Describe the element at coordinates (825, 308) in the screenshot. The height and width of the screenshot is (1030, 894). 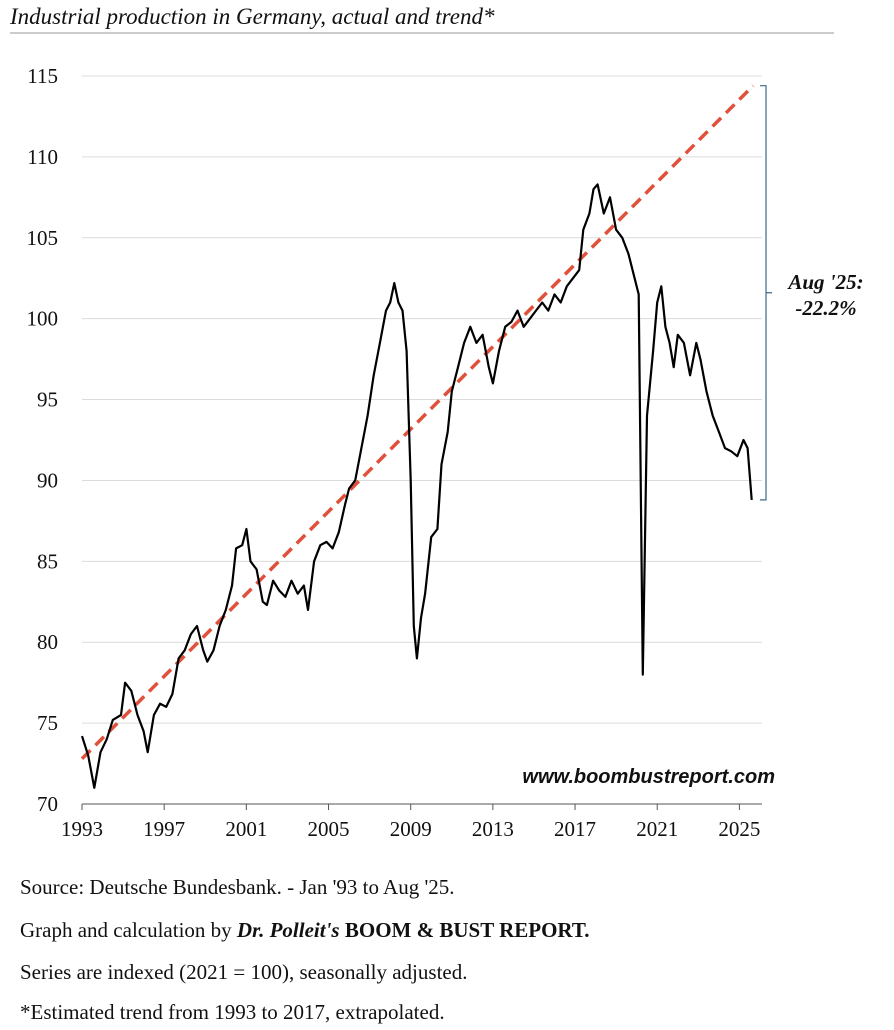
I see `annotation: -22.2%` at that location.